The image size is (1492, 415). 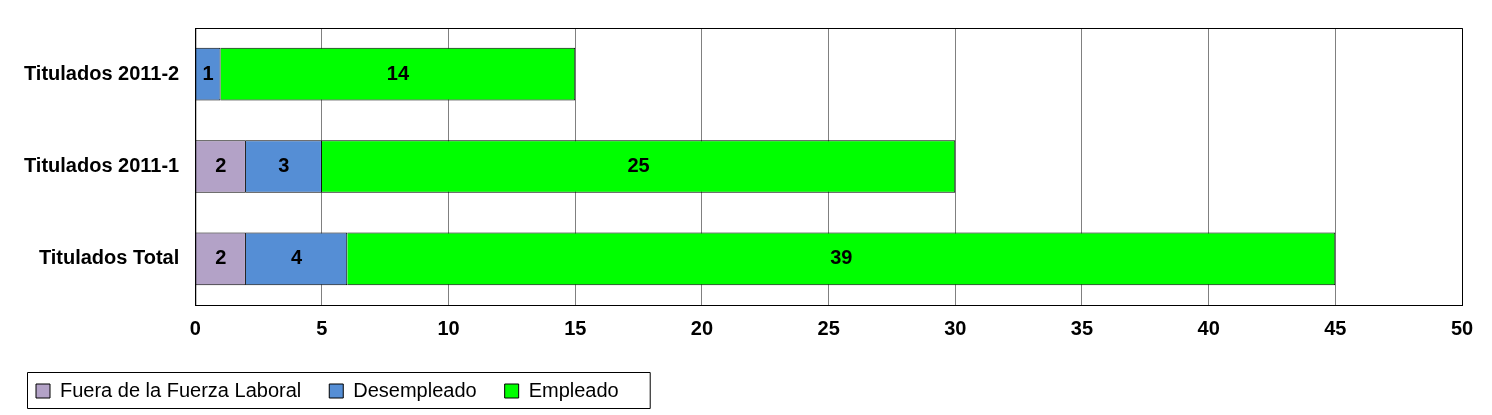 What do you see at coordinates (702, 327) in the screenshot?
I see `x-tick-label: 20` at bounding box center [702, 327].